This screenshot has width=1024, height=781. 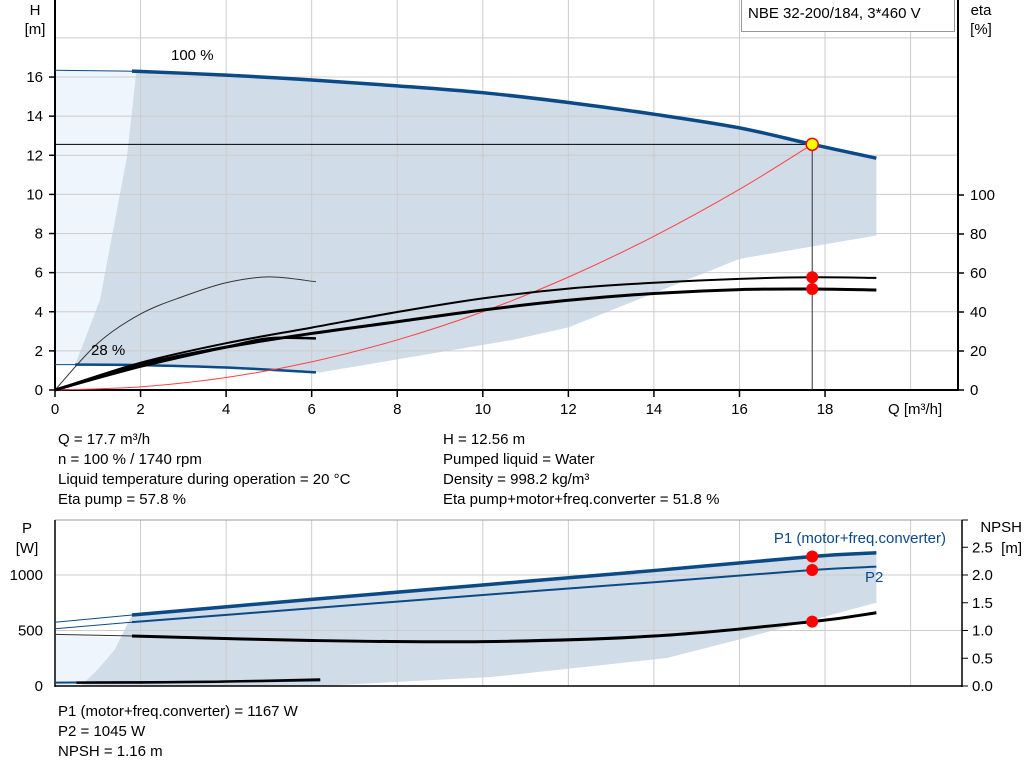 What do you see at coordinates (110, 751) in the screenshot?
I see `info-npsh: NPSH = 1.16 m` at bounding box center [110, 751].